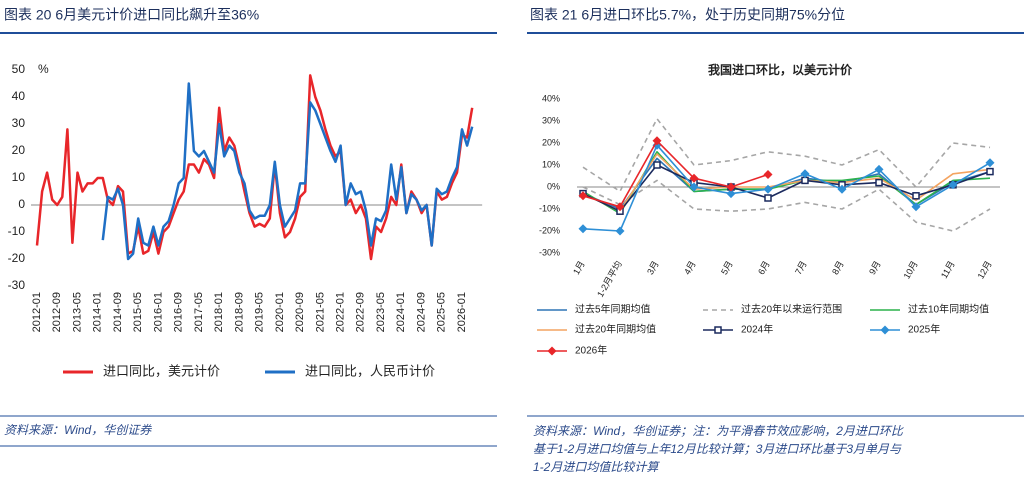 The image size is (1024, 503). What do you see at coordinates (551, 142) in the screenshot?
I see `y-tick-label: 20%` at bounding box center [551, 142].